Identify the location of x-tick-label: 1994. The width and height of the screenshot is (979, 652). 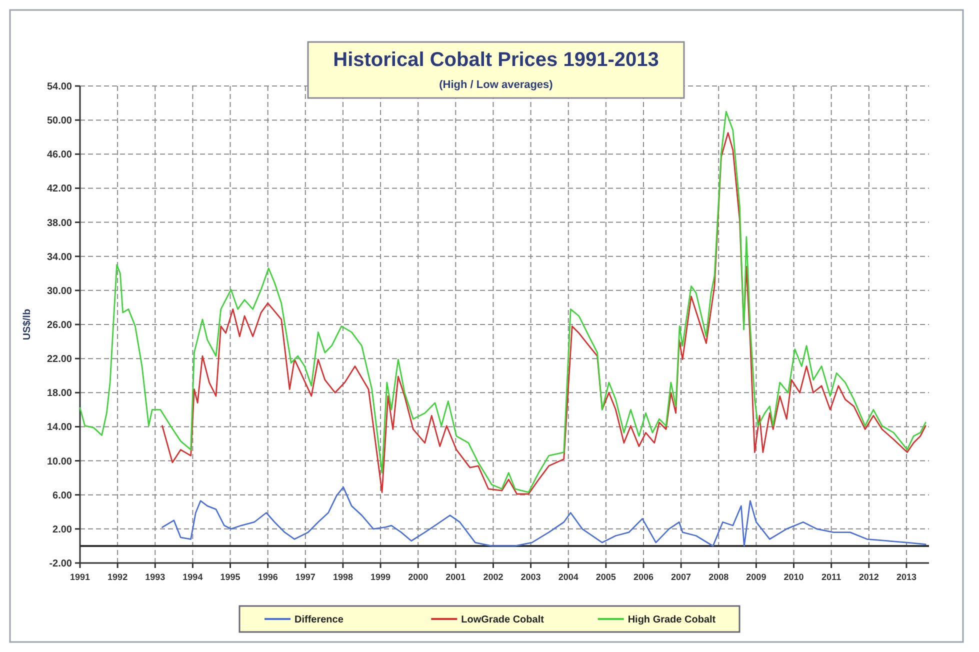
(192, 577).